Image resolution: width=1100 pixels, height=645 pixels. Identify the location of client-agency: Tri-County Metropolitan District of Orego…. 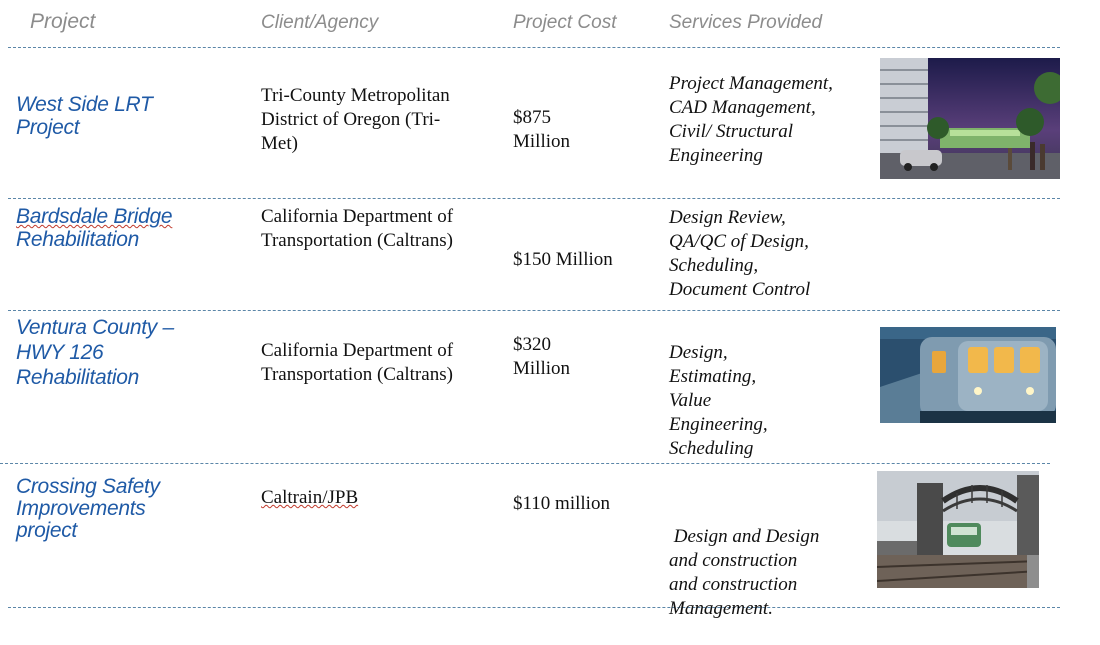
(355, 119).